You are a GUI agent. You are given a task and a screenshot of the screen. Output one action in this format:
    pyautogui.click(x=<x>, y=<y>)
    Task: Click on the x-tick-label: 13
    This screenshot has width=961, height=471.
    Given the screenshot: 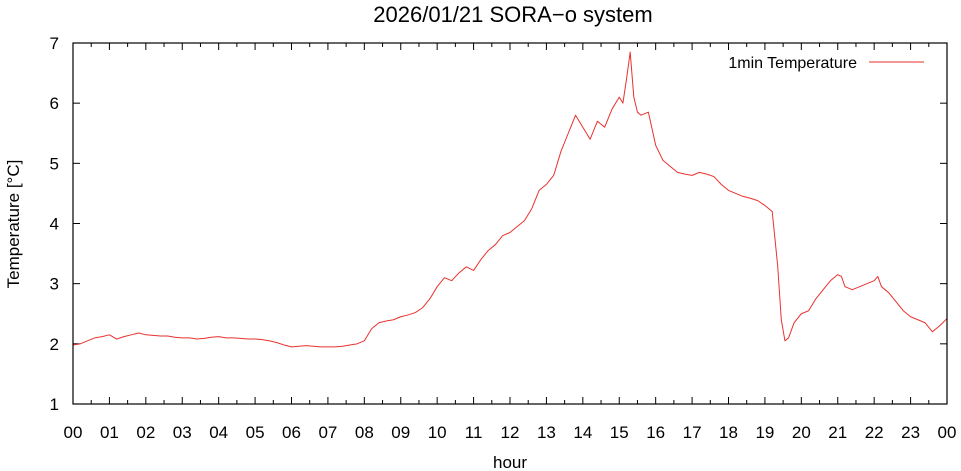 What is the action you would take?
    pyautogui.click(x=546, y=432)
    